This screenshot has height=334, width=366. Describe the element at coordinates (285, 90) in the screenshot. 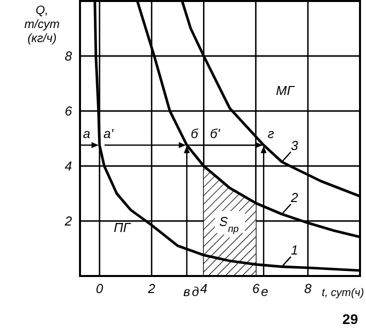

I see `annotation: МГ` at that location.